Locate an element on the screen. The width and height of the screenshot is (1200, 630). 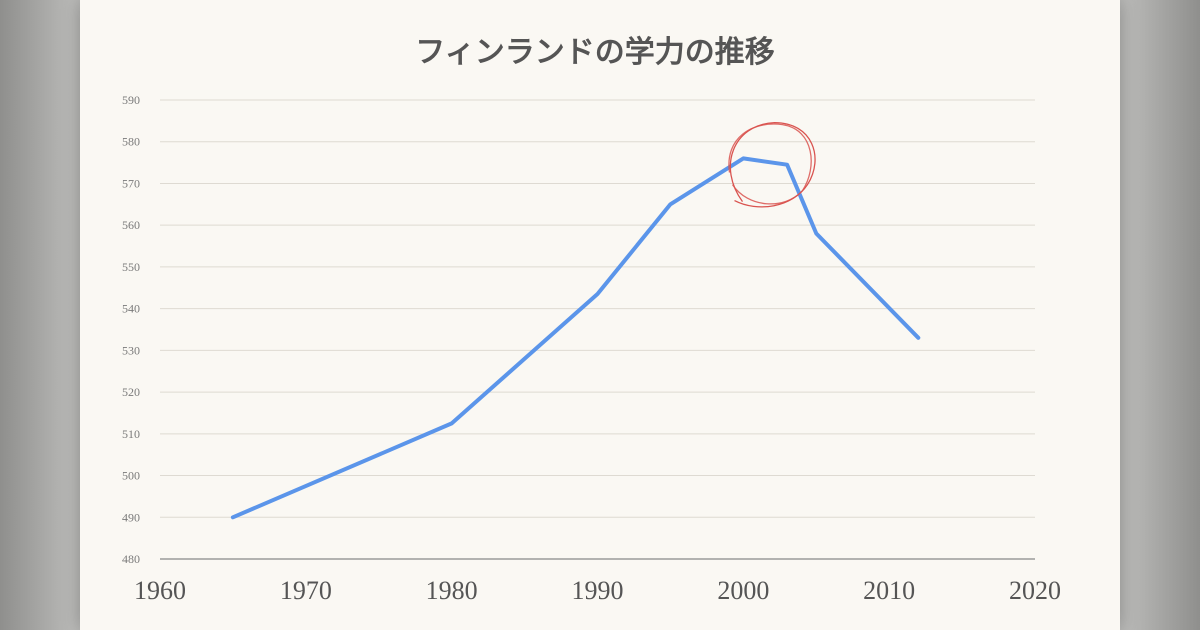
y-axis: 480 490 500 510 520 530 540 550 560 570 580 590 is located at coordinates (131, 329).